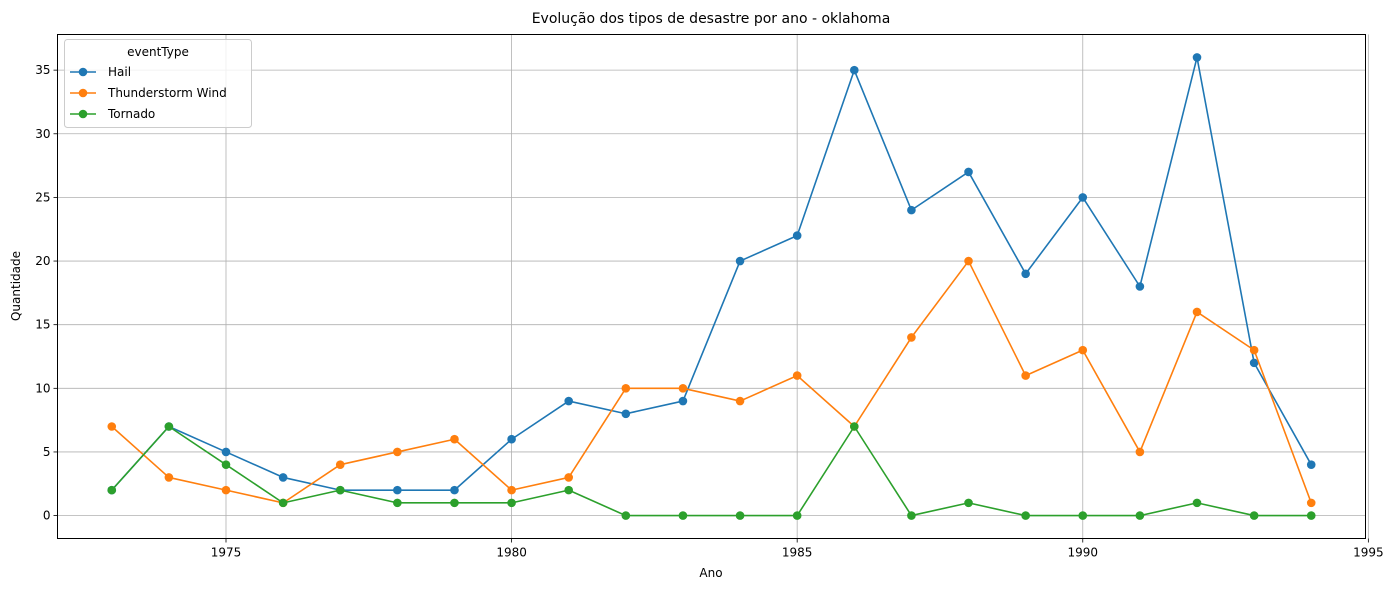 This screenshot has height=590, width=1389. Describe the element at coordinates (47, 516) in the screenshot. I see `y-tick-label: 0` at that location.